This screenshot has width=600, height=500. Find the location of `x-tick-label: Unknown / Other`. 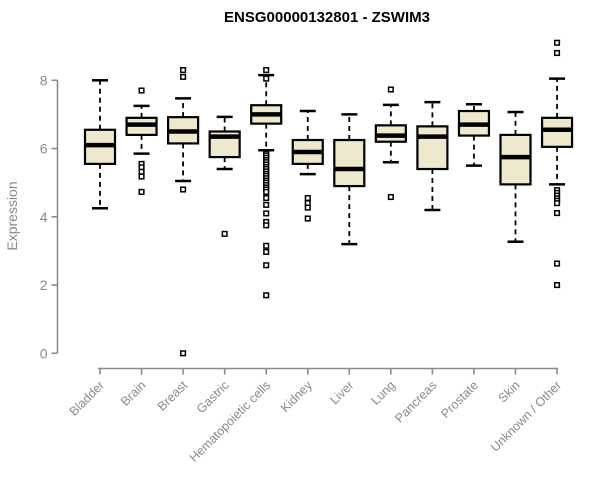

x-tick-label: Unknown / Other is located at coordinates (526, 416).